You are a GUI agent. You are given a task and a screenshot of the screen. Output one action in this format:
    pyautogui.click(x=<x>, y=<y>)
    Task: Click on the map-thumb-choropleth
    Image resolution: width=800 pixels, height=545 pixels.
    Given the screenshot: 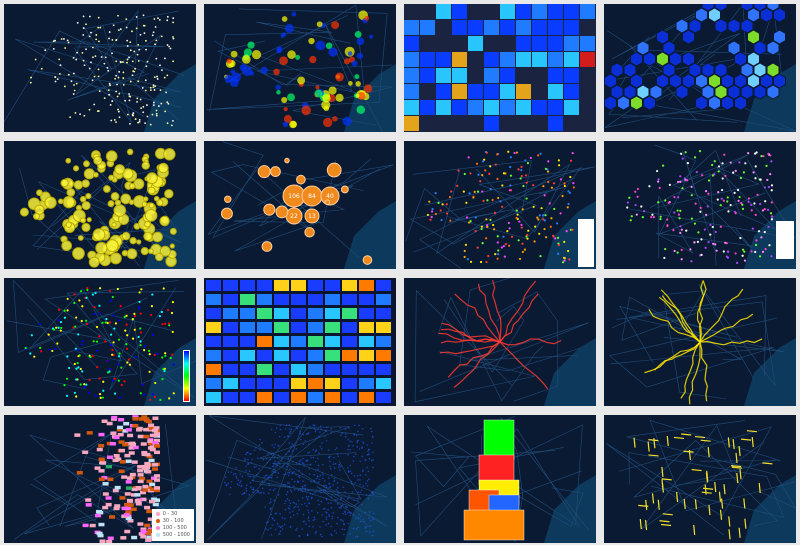 What is the action you would take?
    pyautogui.click(x=500, y=479)
    